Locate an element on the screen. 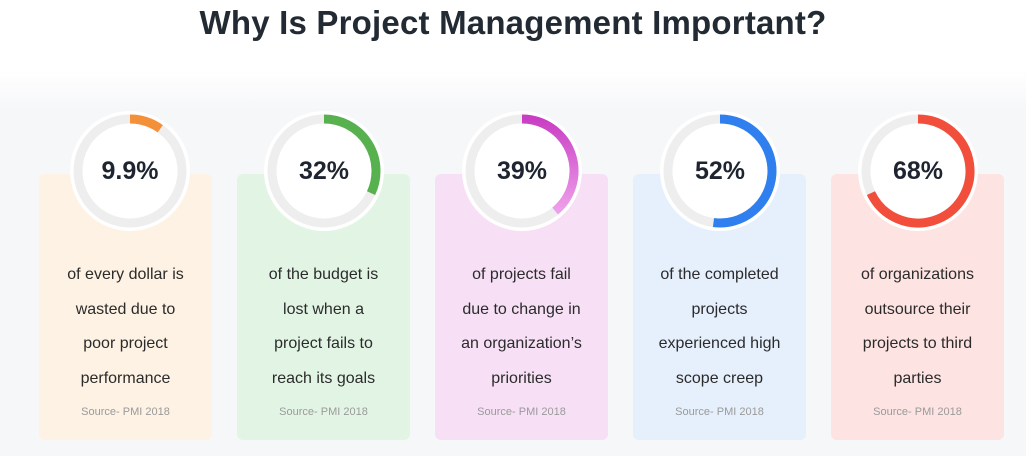  stat-value: 68% is located at coordinates (918, 171).